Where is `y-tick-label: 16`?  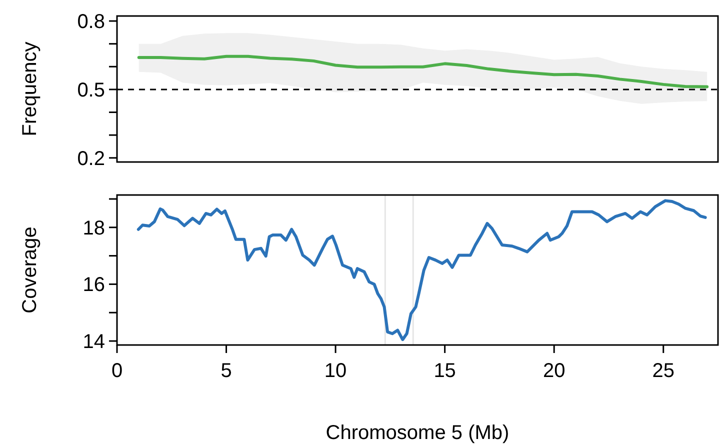 y-tick-label: 16 is located at coordinates (93, 285).